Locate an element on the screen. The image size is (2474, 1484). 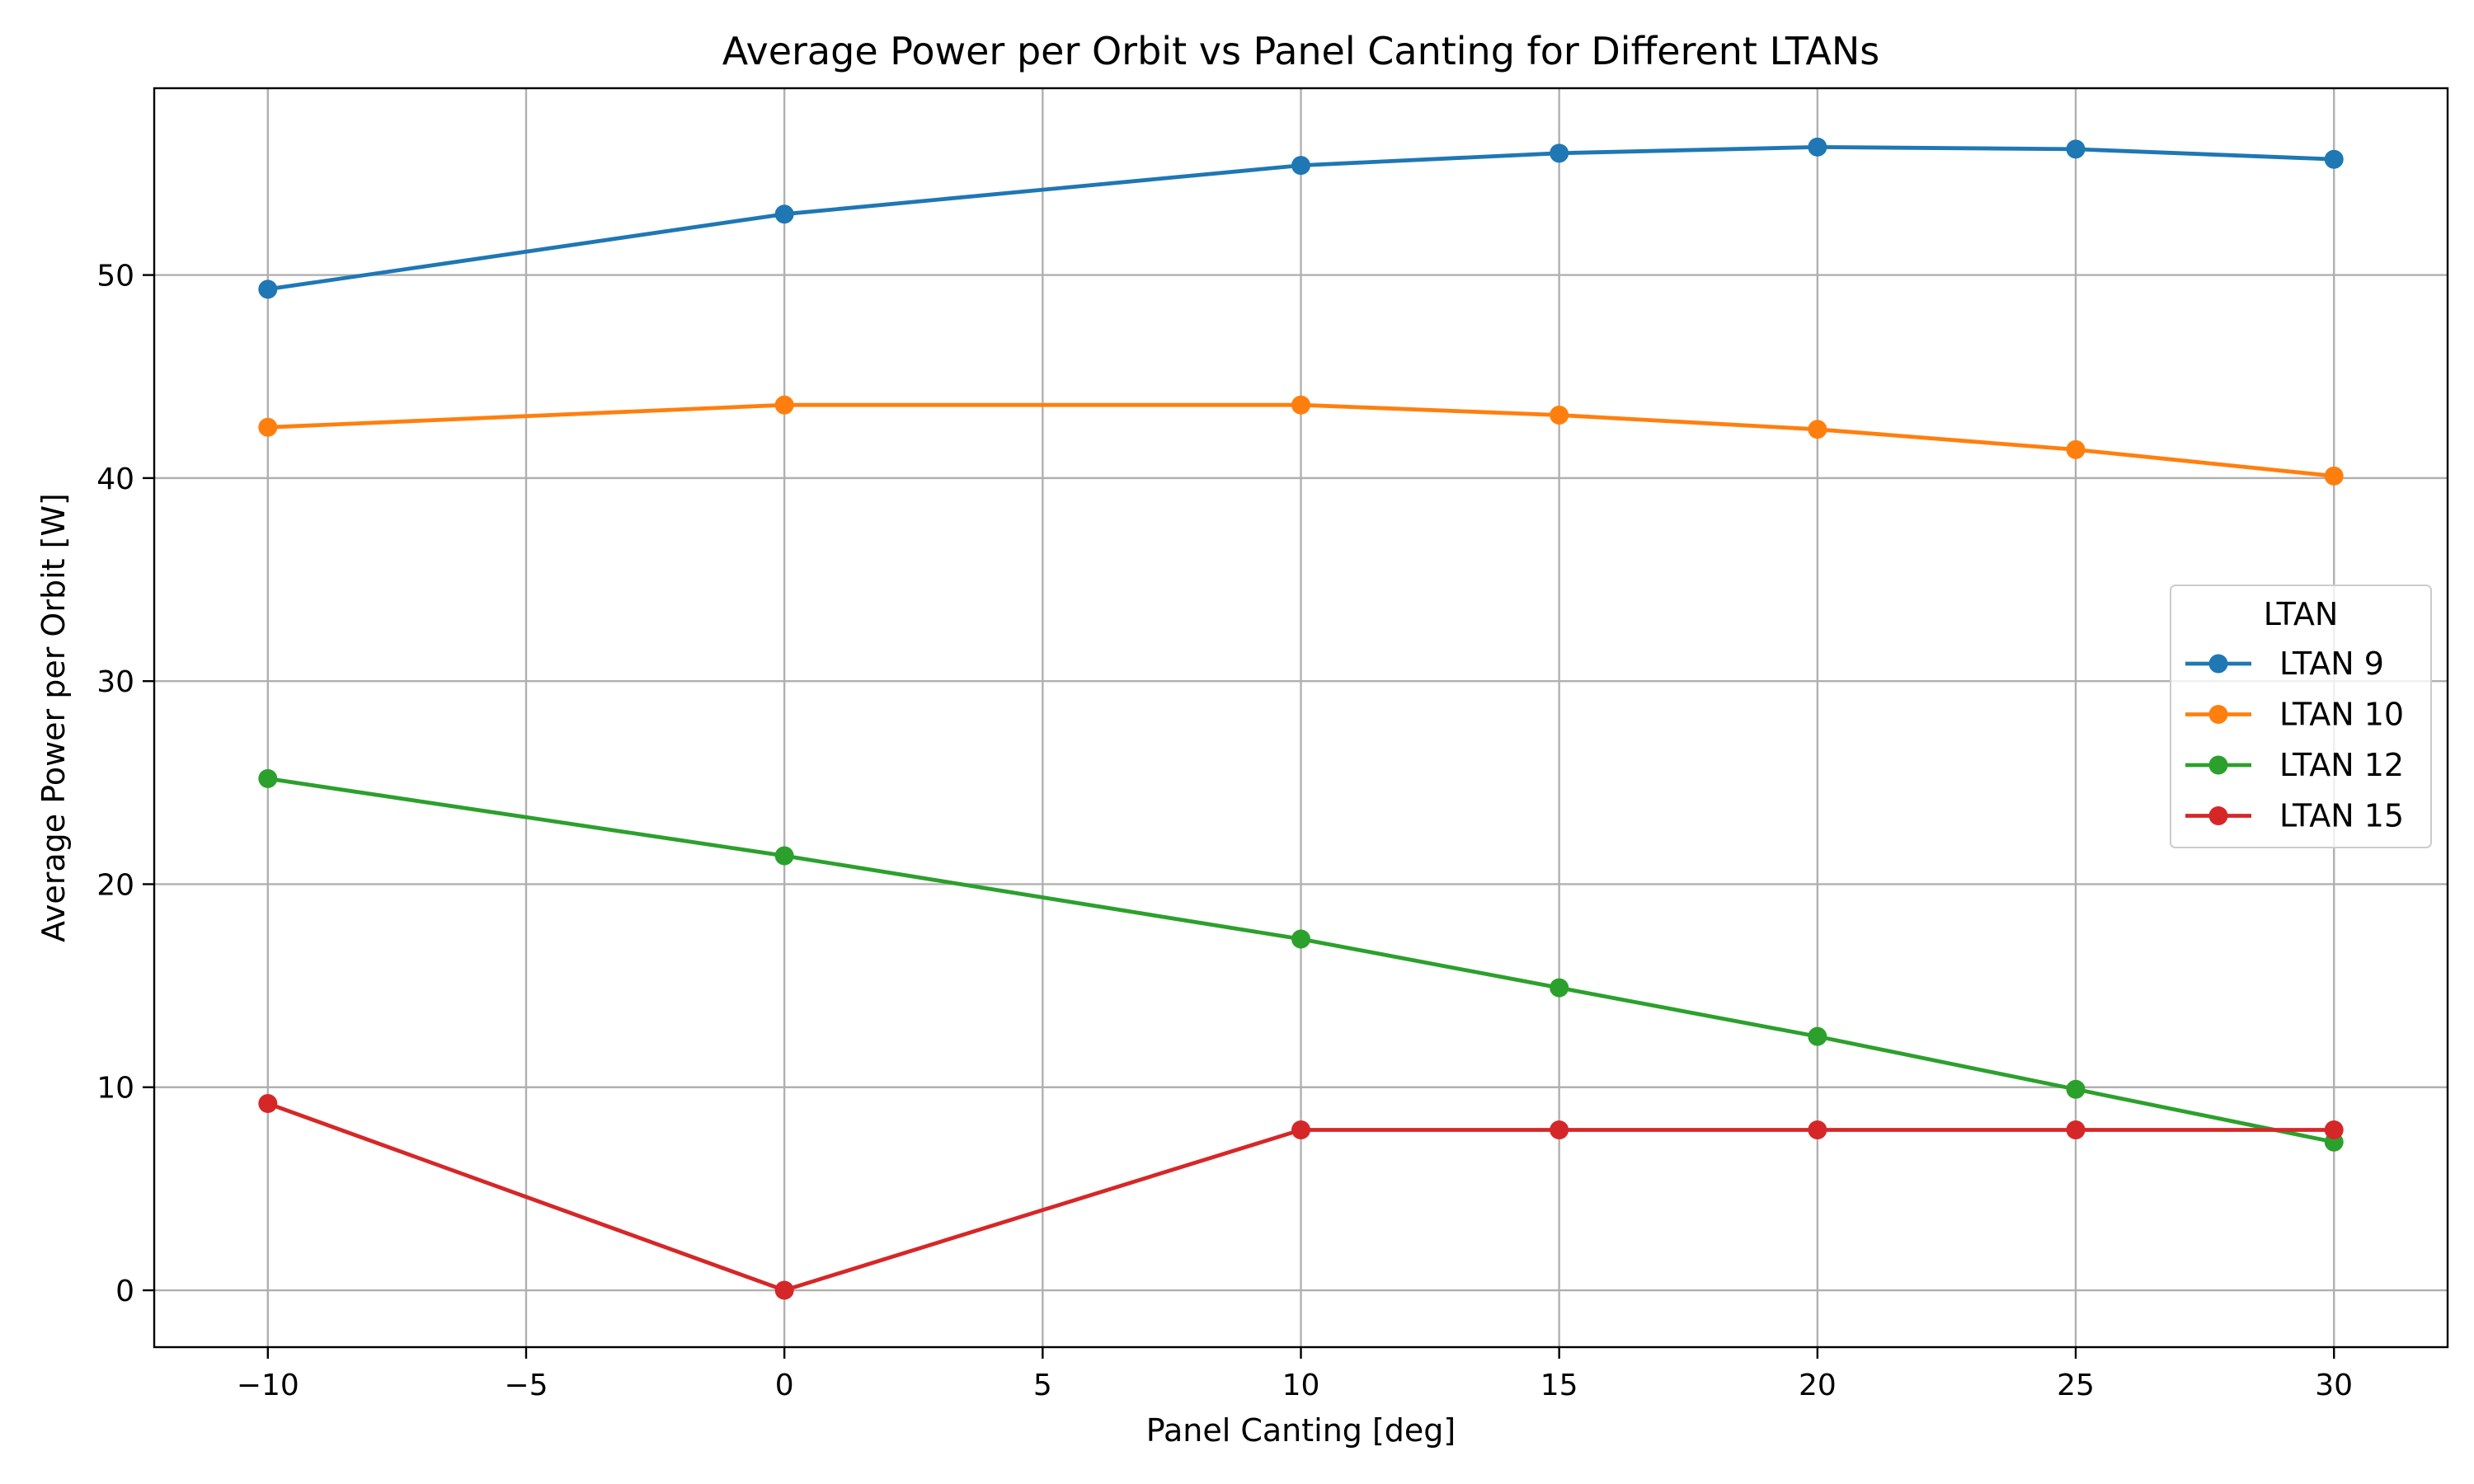
x-tick-label: 10 is located at coordinates (1301, 1385).